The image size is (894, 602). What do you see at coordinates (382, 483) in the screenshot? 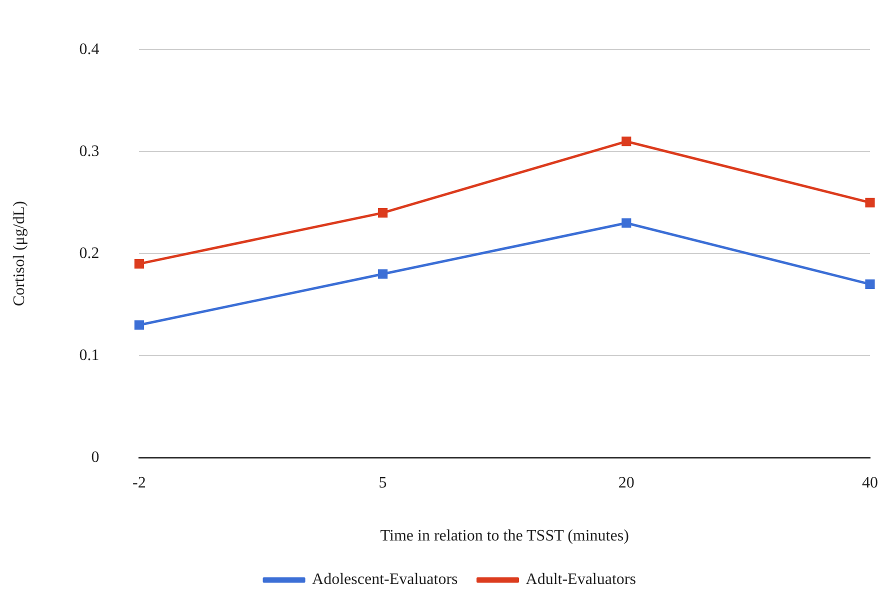
I see `x-tick-label: 5` at bounding box center [382, 483].